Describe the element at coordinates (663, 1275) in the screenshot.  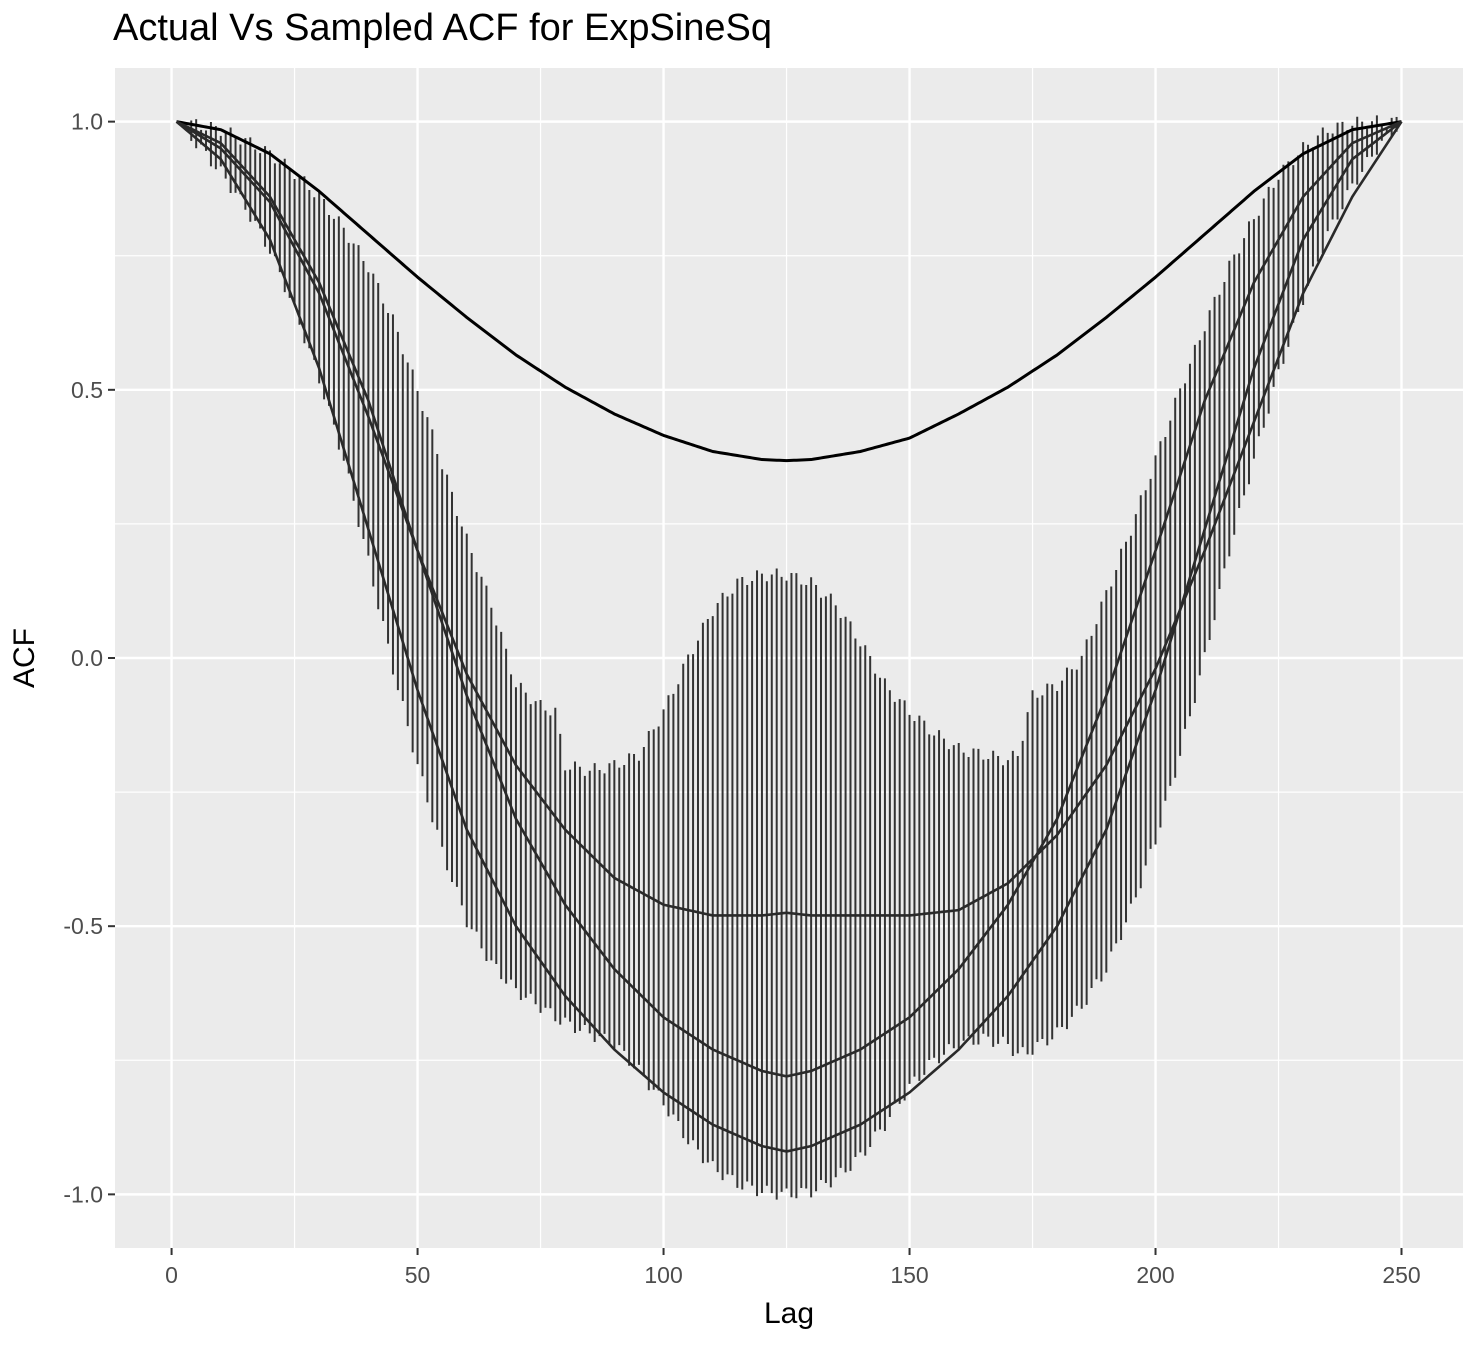
I see `x-tick-label: 100` at that location.